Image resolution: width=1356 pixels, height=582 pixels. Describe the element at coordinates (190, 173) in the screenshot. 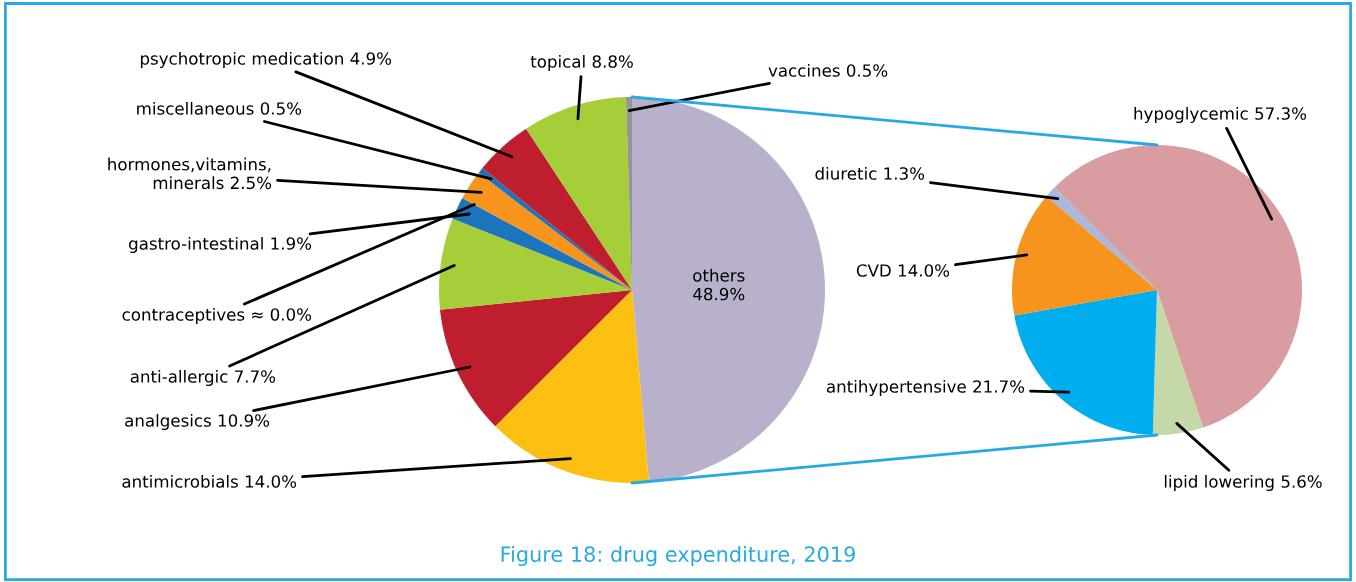

I see `slice-label: hormones,vitamins, minerals 2.5%` at that location.